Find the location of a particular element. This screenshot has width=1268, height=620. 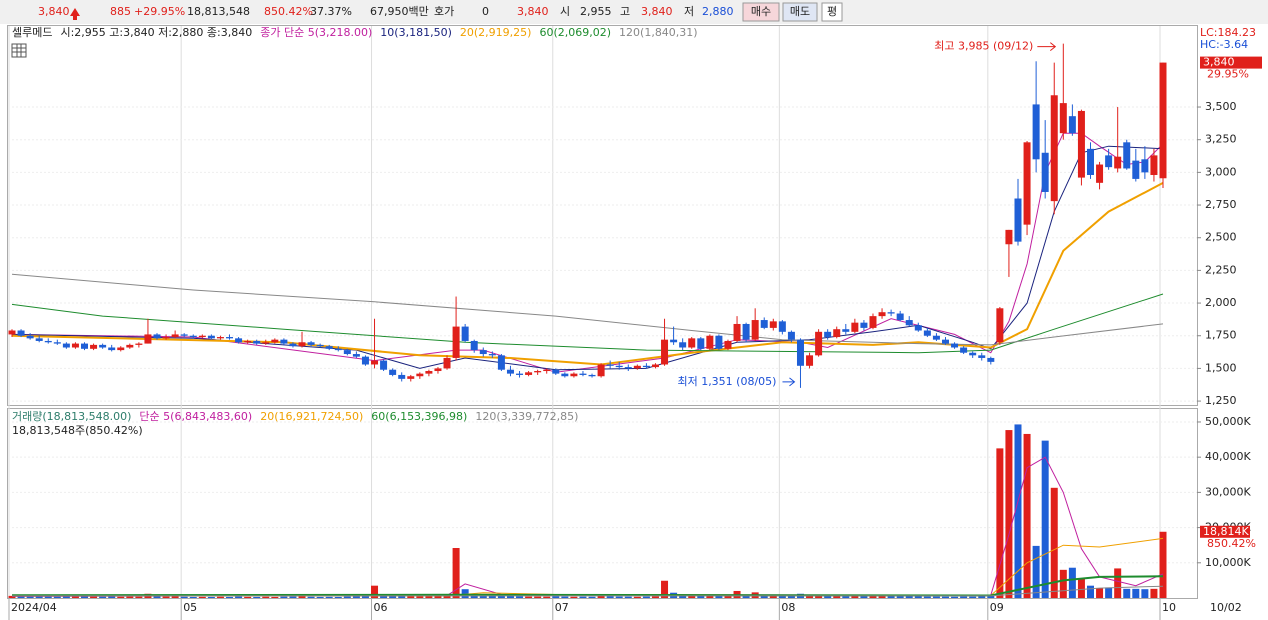

table-icon-grid is located at coordinates (19, 50).